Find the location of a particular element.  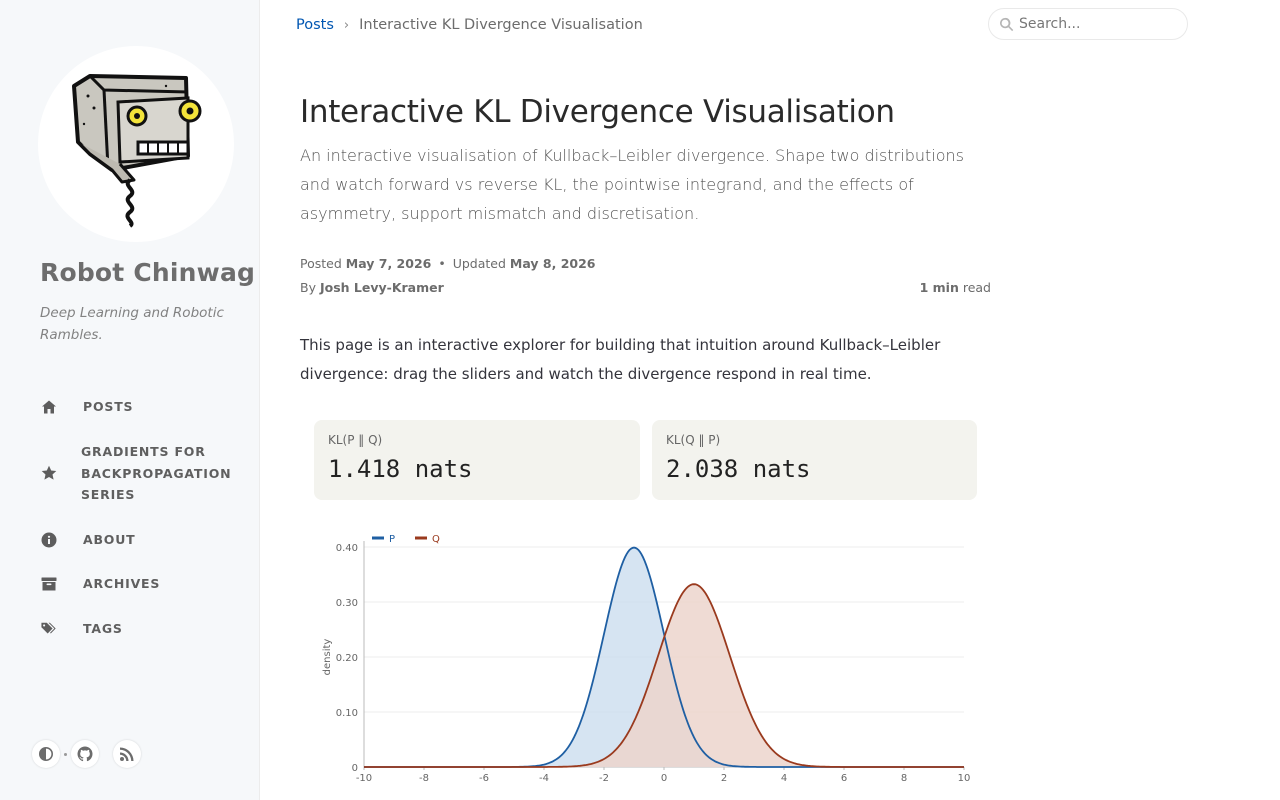

updated-date: May 8, 2026 is located at coordinates (552, 263).